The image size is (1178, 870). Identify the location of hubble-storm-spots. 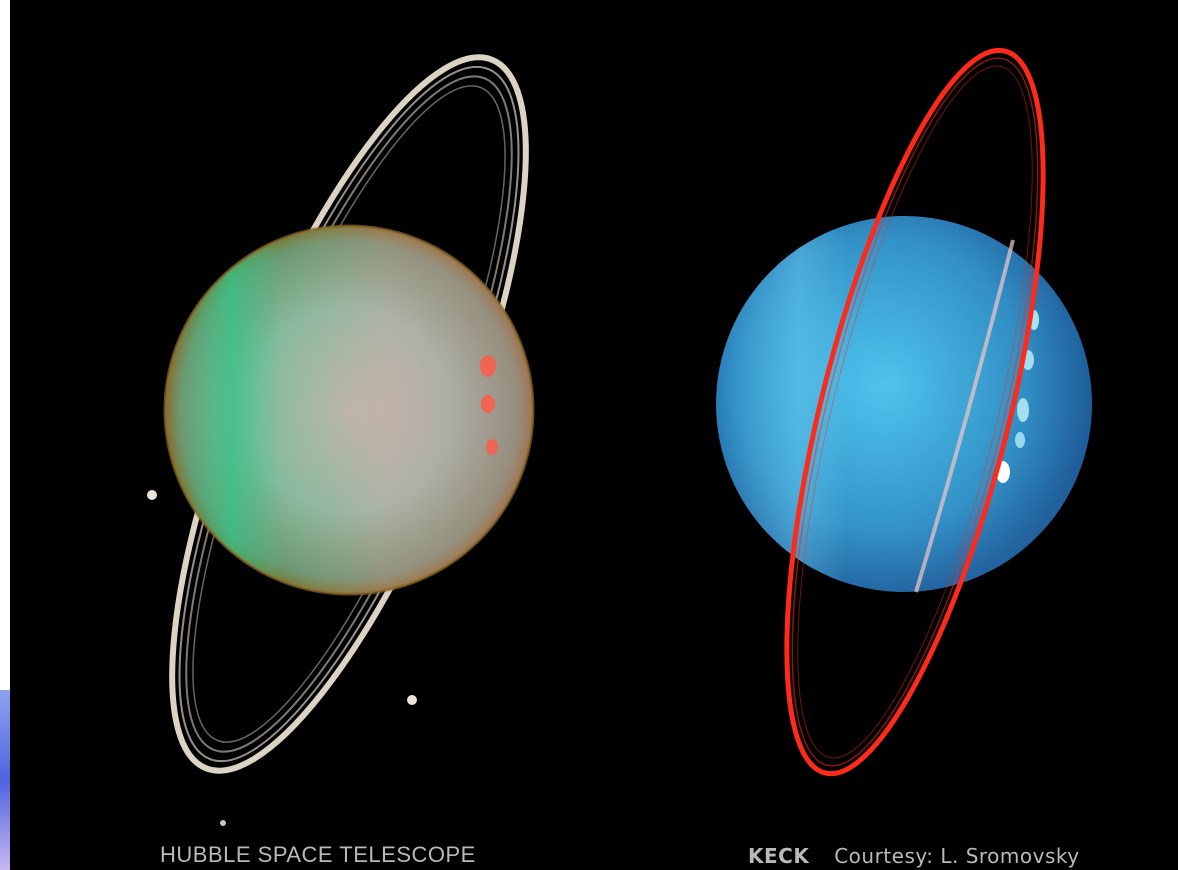
(489, 405).